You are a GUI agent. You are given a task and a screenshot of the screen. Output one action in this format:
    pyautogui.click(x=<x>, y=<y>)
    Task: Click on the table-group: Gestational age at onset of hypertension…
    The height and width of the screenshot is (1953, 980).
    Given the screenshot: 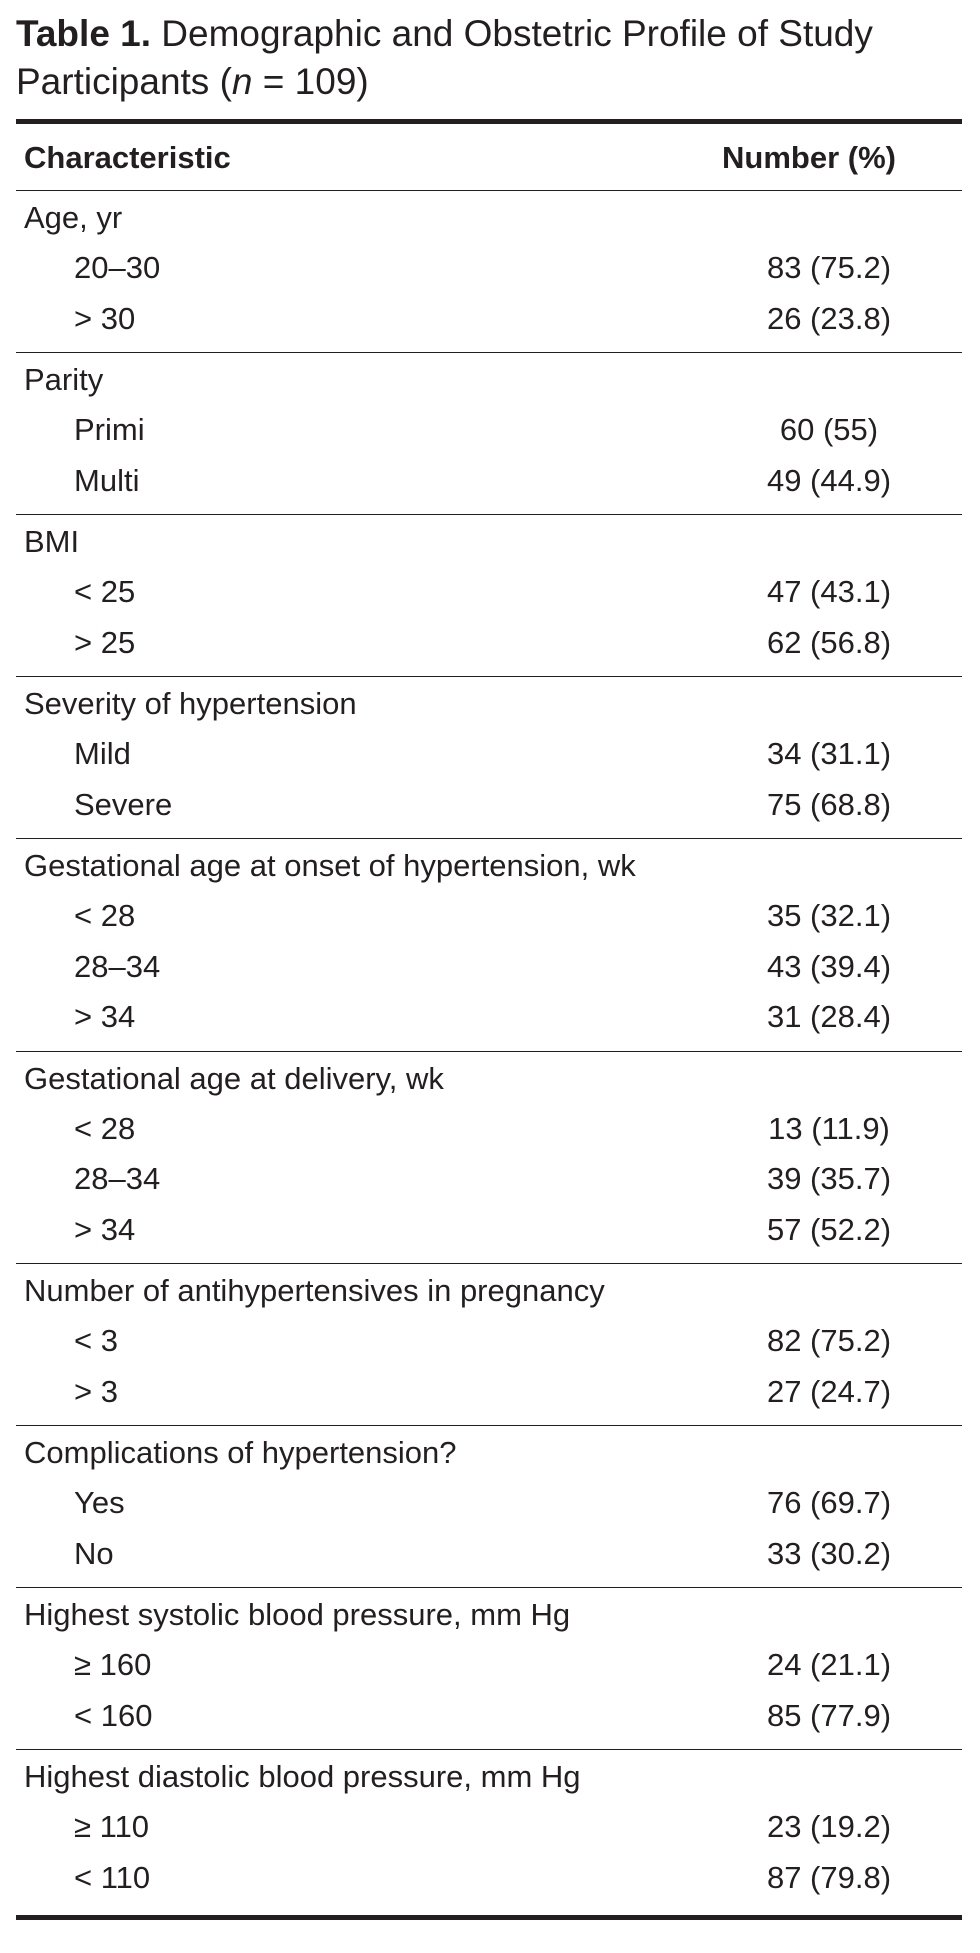 What is the action you would take?
    pyautogui.click(x=489, y=945)
    